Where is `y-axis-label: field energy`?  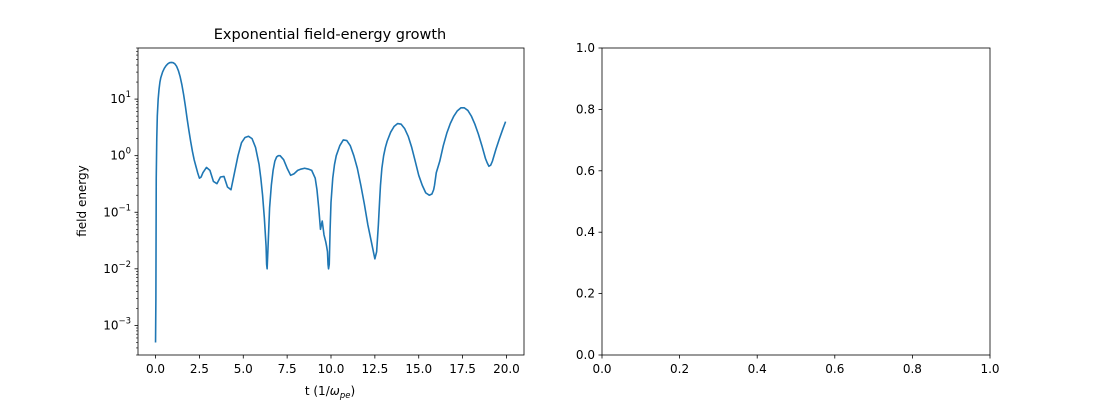 y-axis-label: field energy is located at coordinates (82, 201).